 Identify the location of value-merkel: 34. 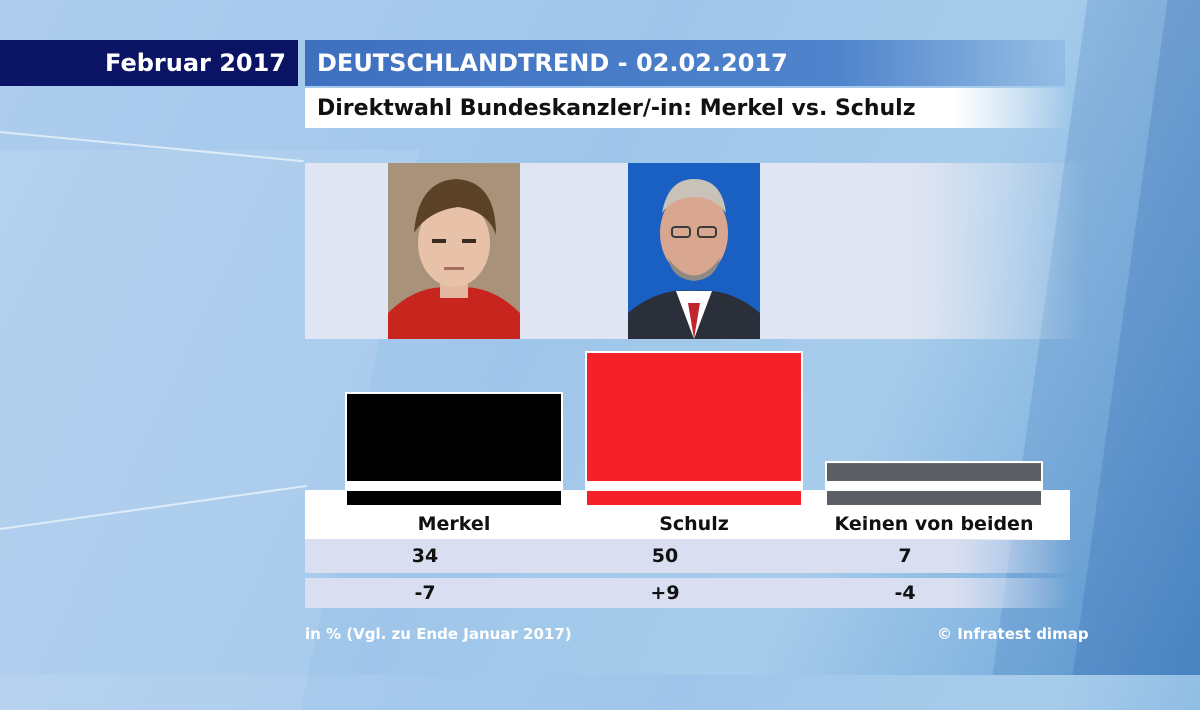
(425, 556).